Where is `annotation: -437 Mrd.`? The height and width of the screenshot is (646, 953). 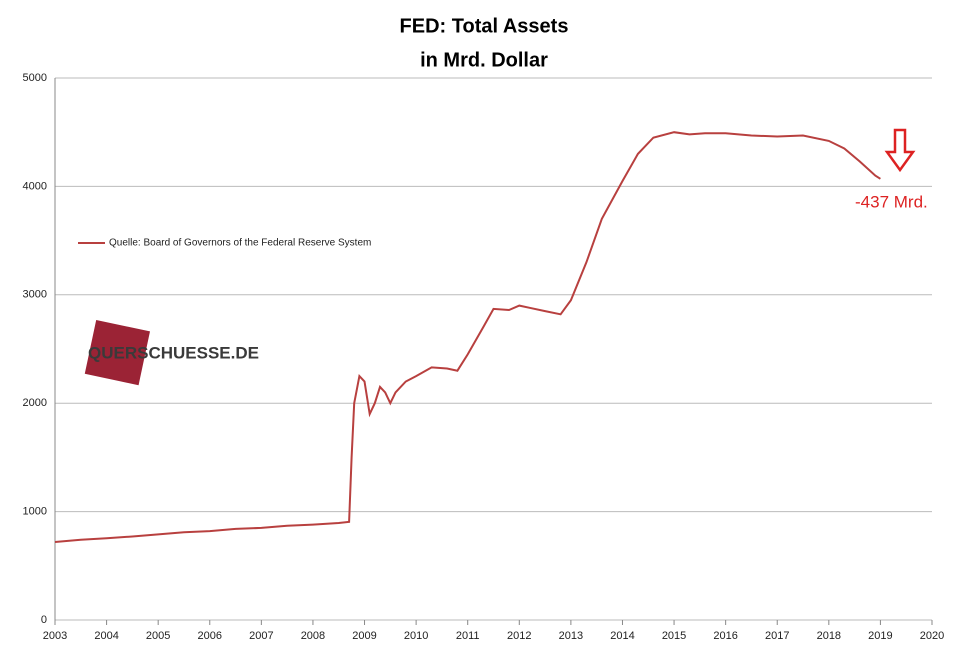 annotation: -437 Mrd. is located at coordinates (891, 201).